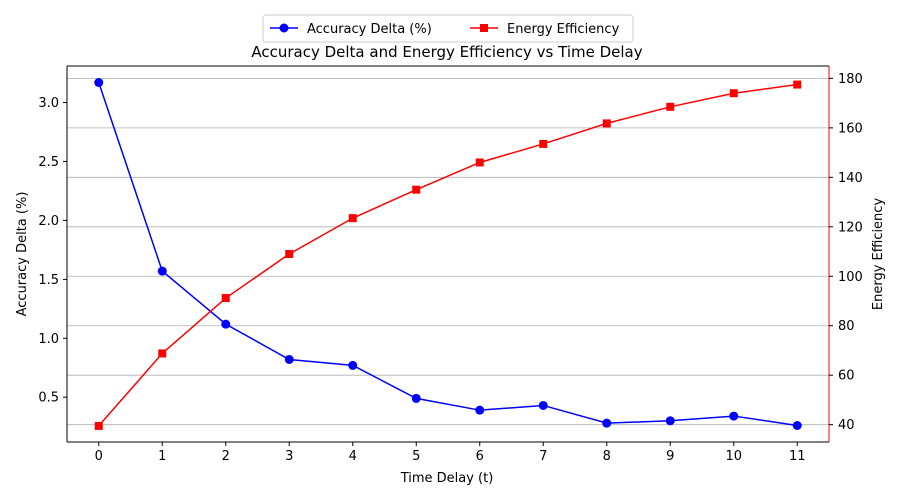 This screenshot has height=500, width=900. I want to click on y-right-tick-label-140: 140, so click(850, 178).